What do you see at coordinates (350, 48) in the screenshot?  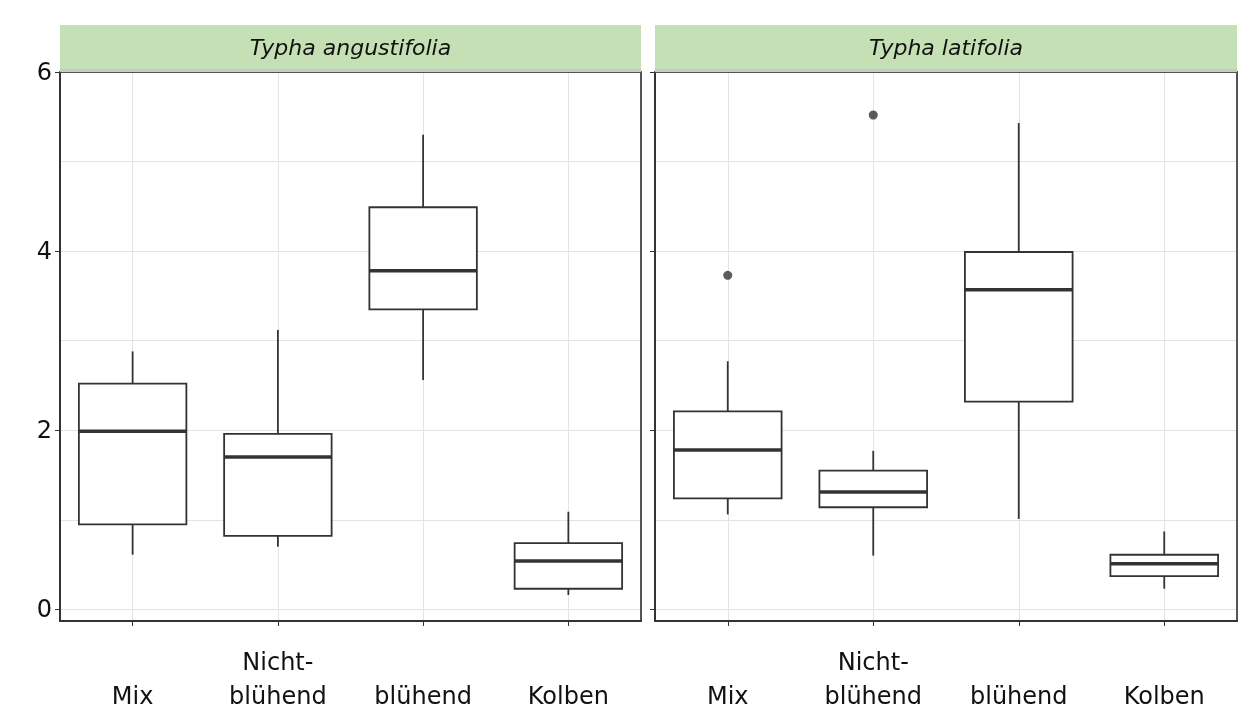 I see `chart-title: Typha angustifolia` at bounding box center [350, 48].